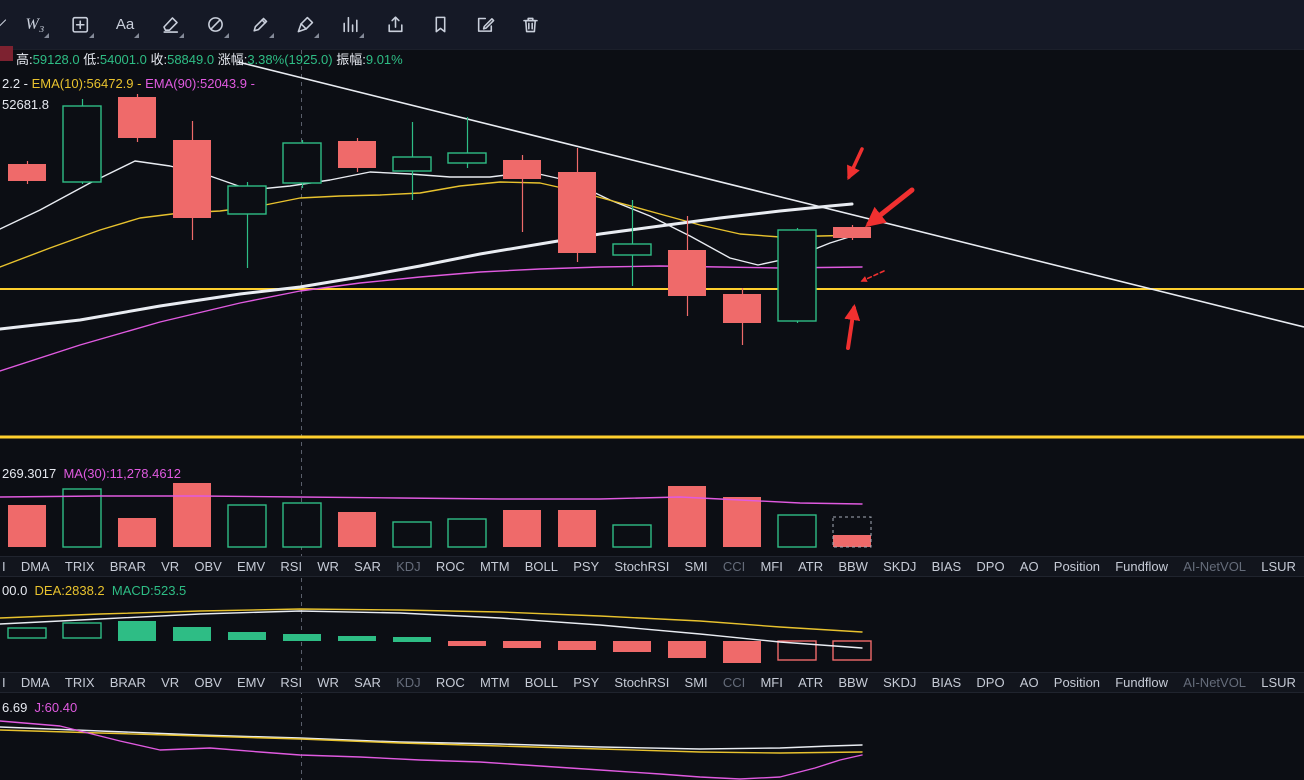 The image size is (1304, 780). I want to click on ohlc-readout-segment: 收:, so click(159, 59).